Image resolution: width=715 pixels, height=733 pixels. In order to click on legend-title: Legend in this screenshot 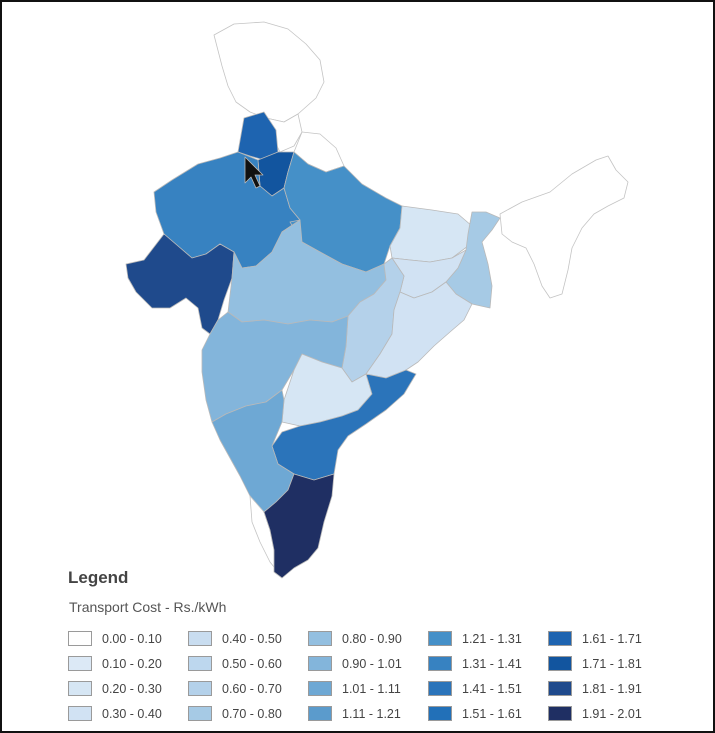, I will do `click(98, 577)`.